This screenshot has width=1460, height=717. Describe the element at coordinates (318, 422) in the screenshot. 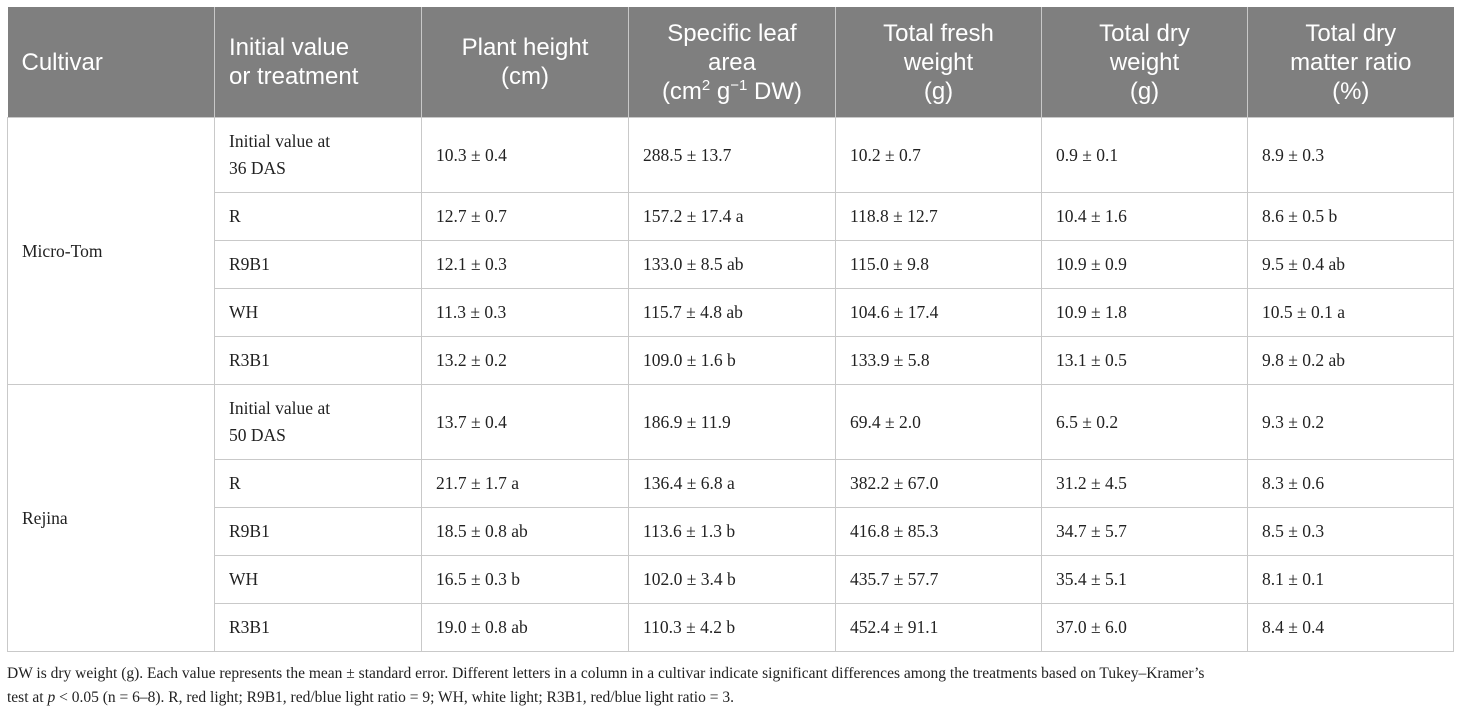

I see `treatment-cell: Initial value at 50 DAS` at that location.